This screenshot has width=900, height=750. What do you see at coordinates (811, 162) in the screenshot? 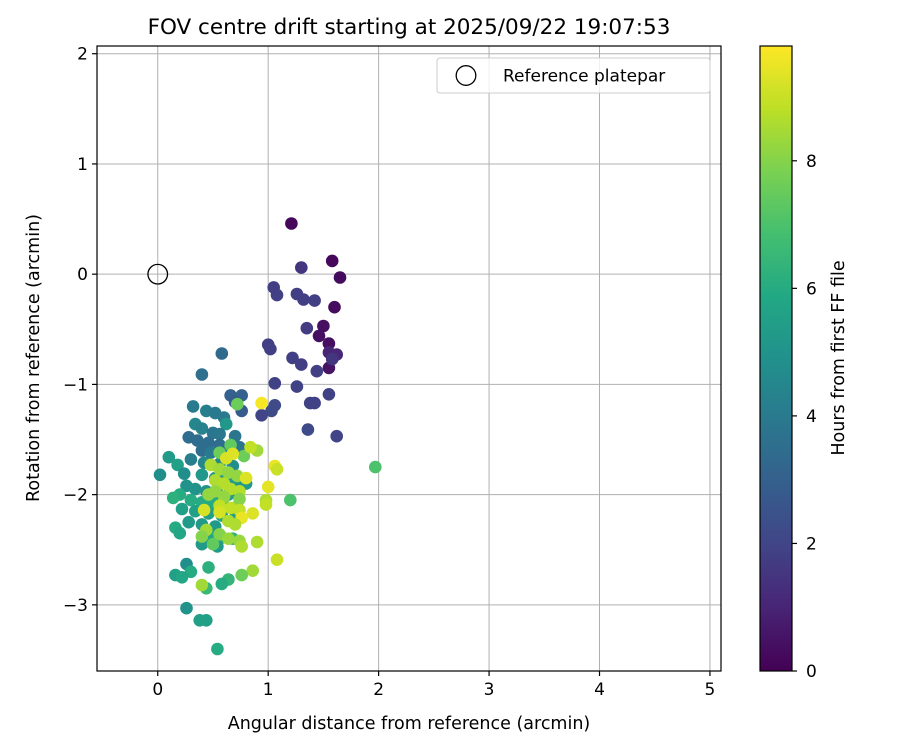
I see `colorbar-tick-label: 8` at bounding box center [811, 162].